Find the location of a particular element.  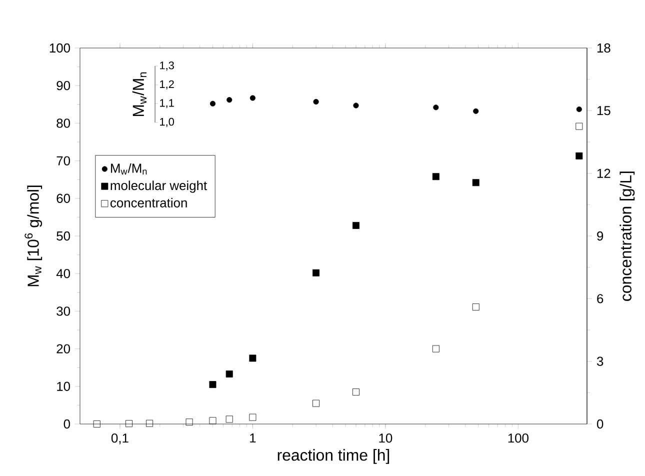

y3-tick-label: 1,1 is located at coordinates (167, 103).